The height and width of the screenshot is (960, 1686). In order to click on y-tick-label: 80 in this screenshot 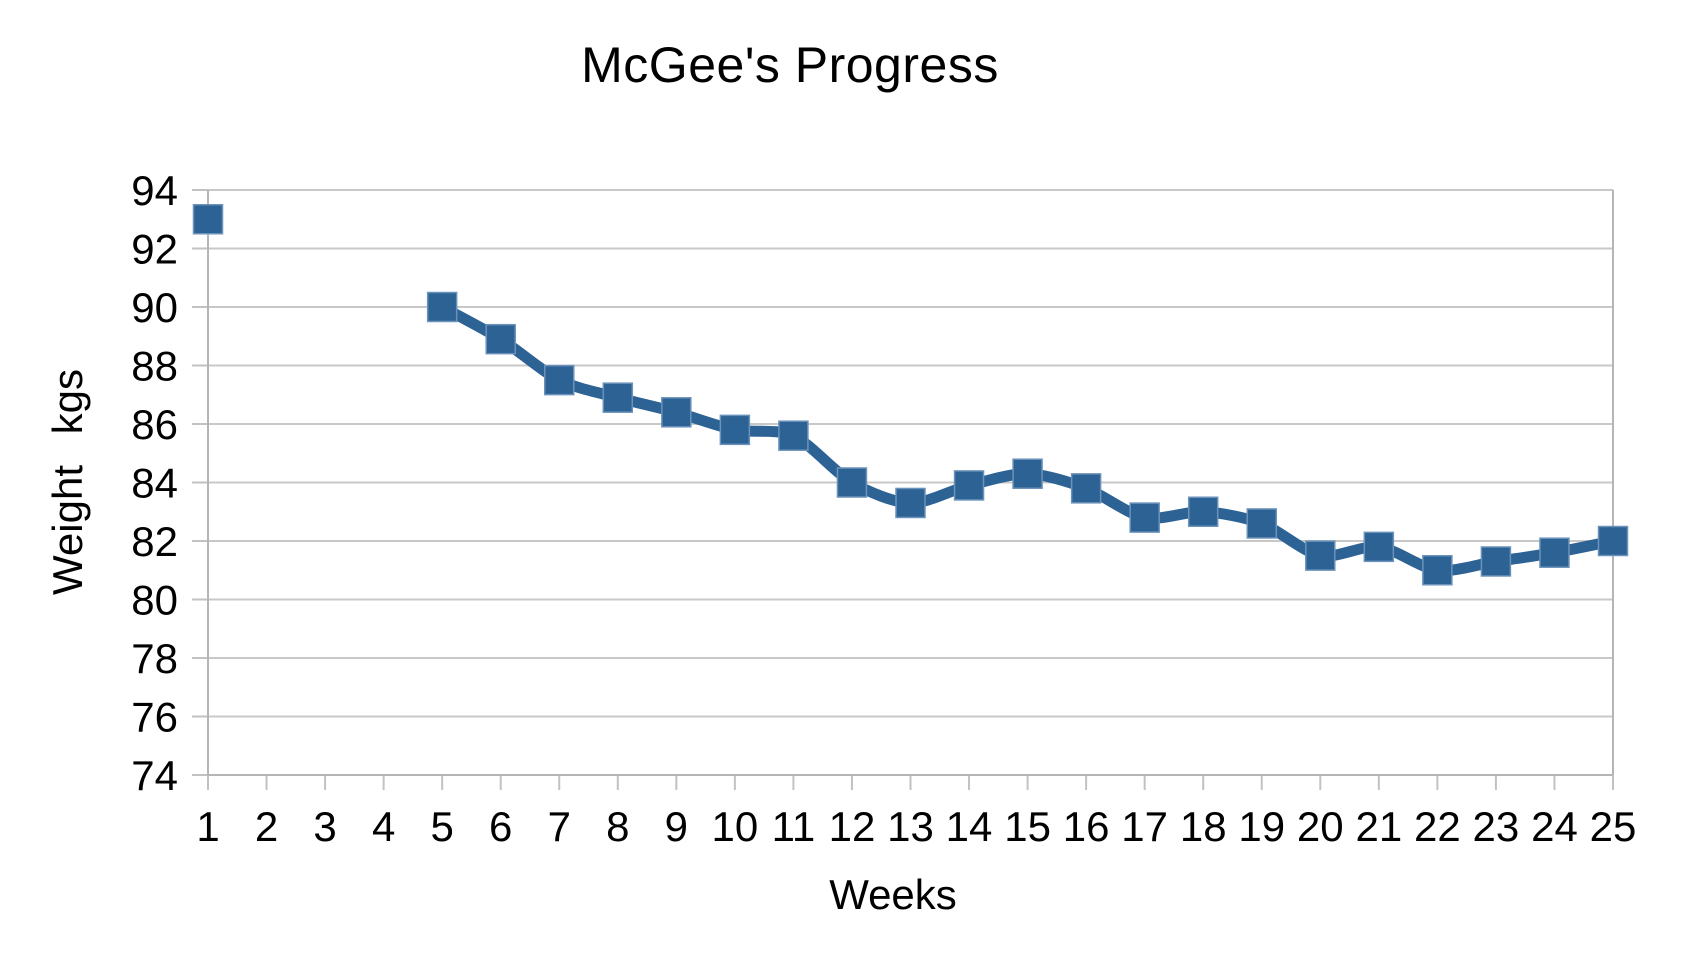, I will do `click(154, 600)`.